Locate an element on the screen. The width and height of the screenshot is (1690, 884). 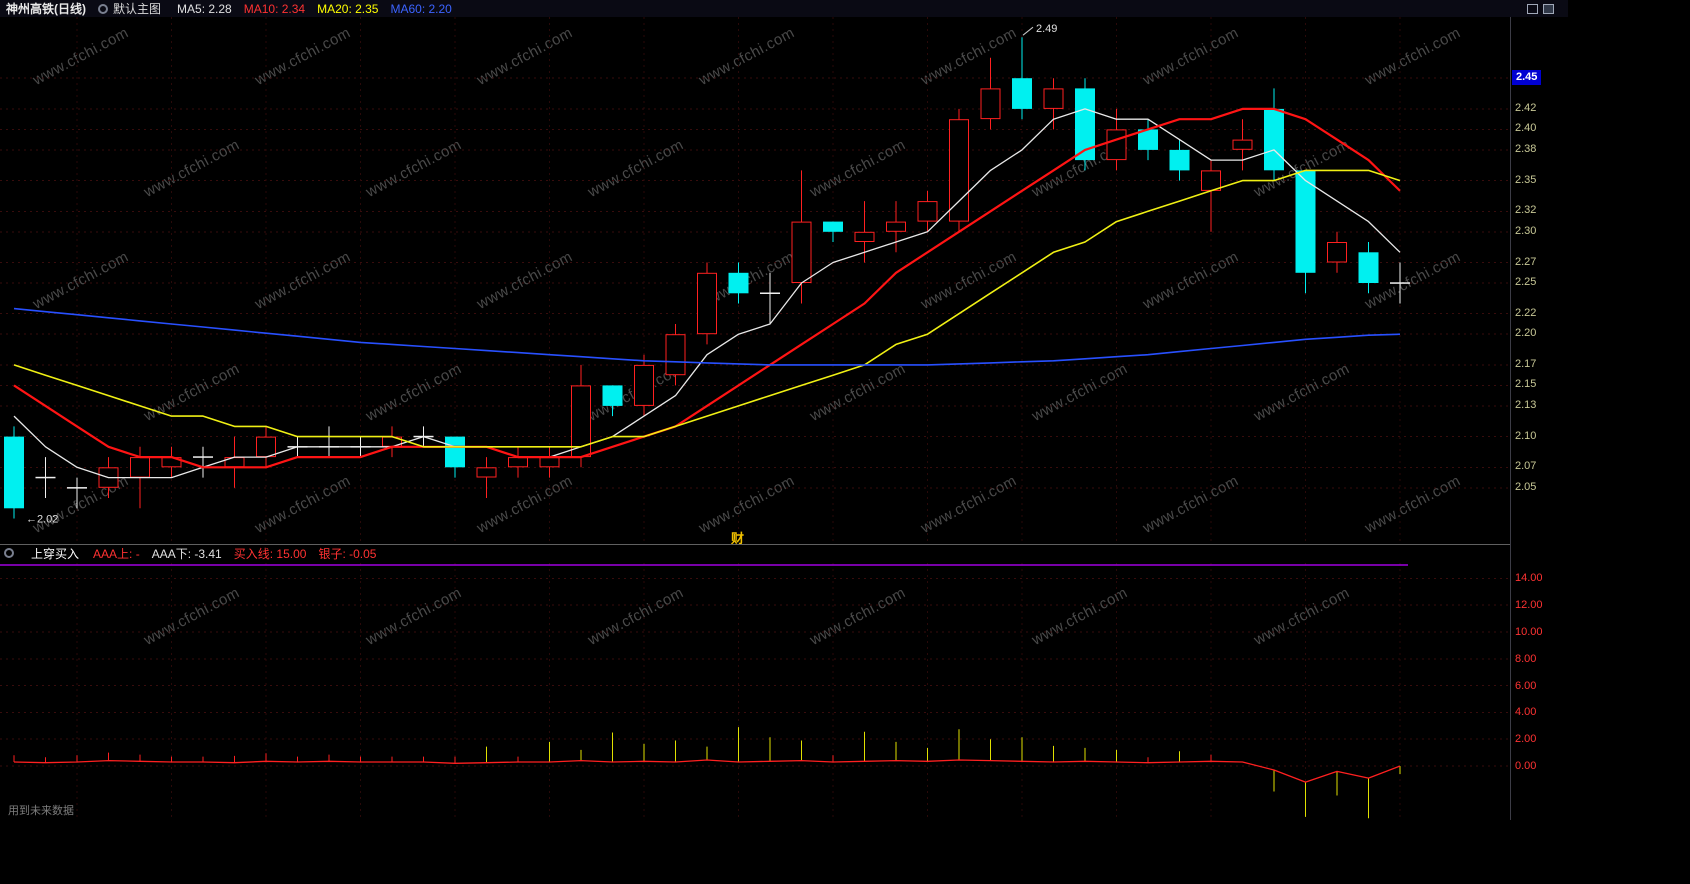
indicator-line is located at coordinates (707, 771).